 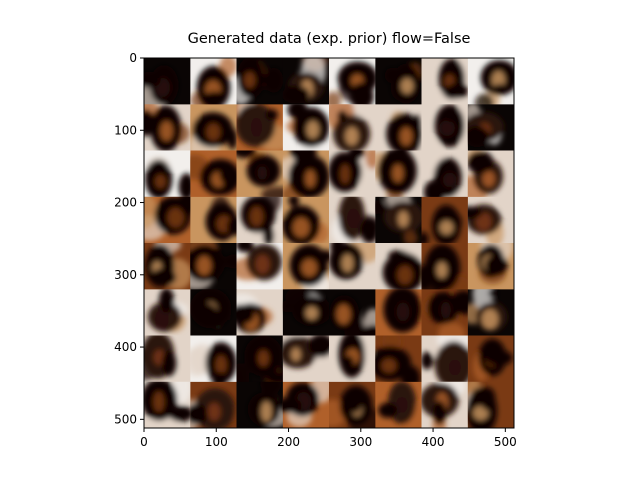 What do you see at coordinates (125, 275) in the screenshot?
I see `y-tick-label: 300` at bounding box center [125, 275].